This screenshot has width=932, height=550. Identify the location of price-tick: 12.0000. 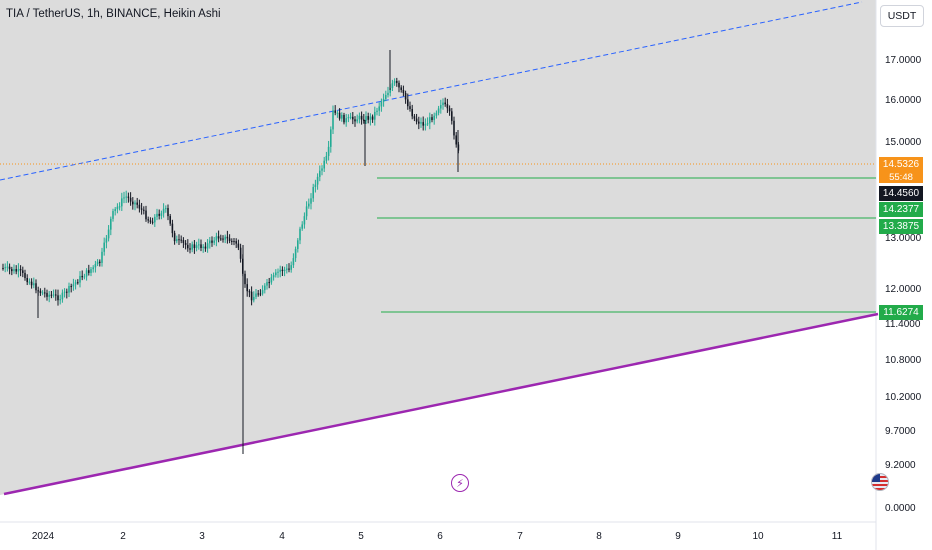
(903, 289).